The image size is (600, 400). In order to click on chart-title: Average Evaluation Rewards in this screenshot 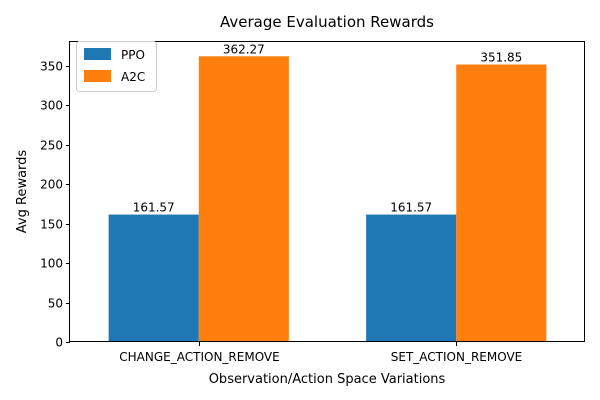, I will do `click(327, 22)`.